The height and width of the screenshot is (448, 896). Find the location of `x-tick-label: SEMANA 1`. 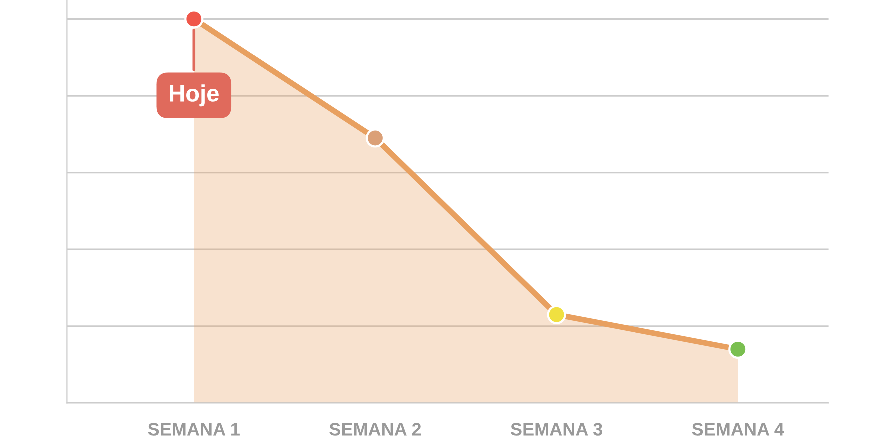

x-tick-label: SEMANA 1 is located at coordinates (194, 429).